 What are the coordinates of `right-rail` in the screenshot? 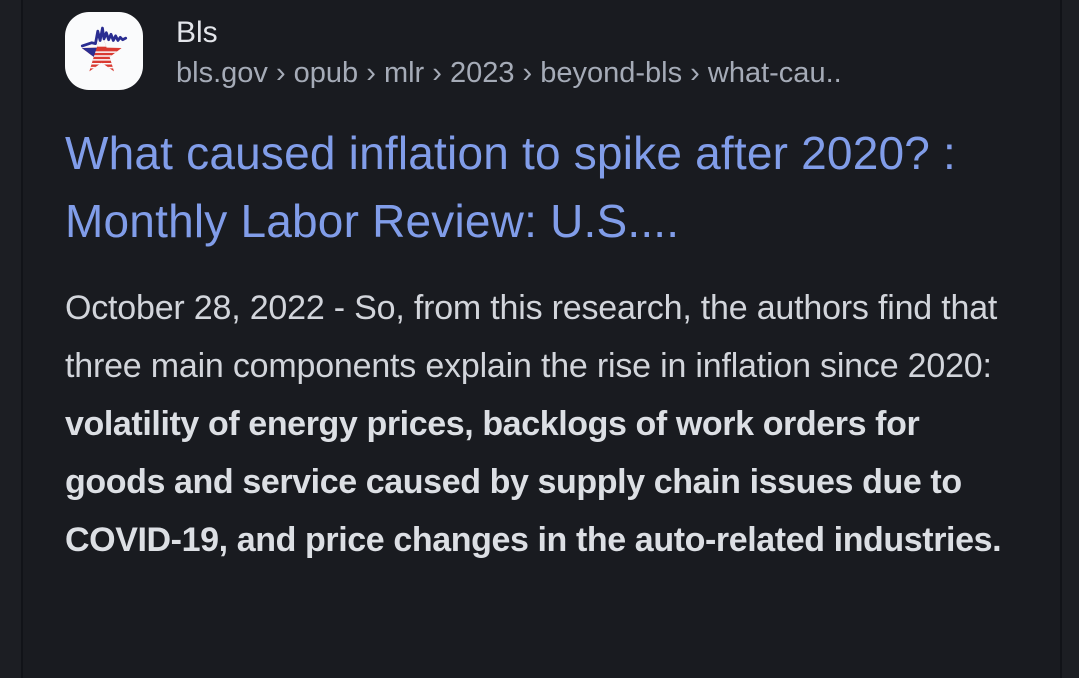 It's located at (1069, 339).